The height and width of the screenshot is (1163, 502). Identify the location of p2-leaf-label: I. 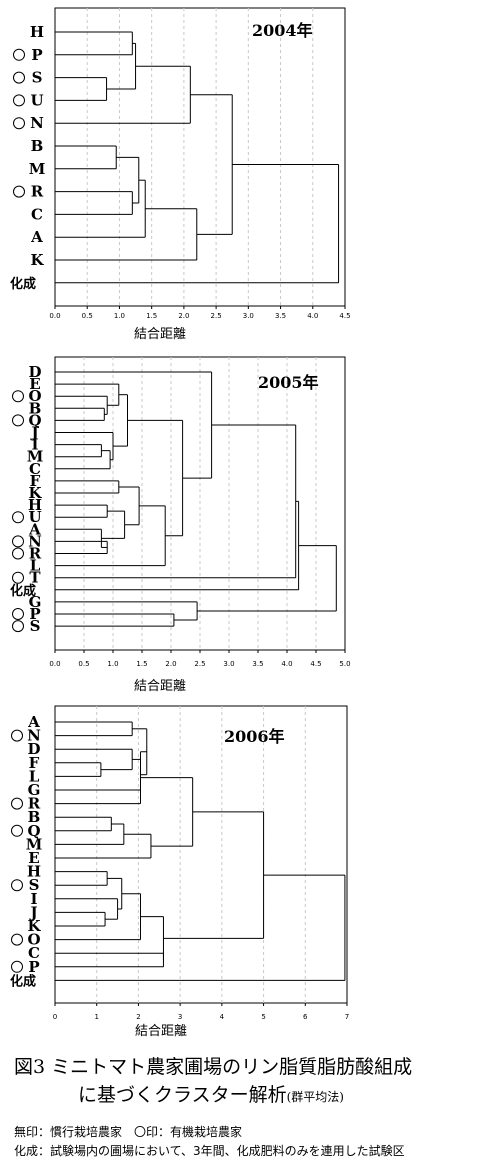
(34, 445).